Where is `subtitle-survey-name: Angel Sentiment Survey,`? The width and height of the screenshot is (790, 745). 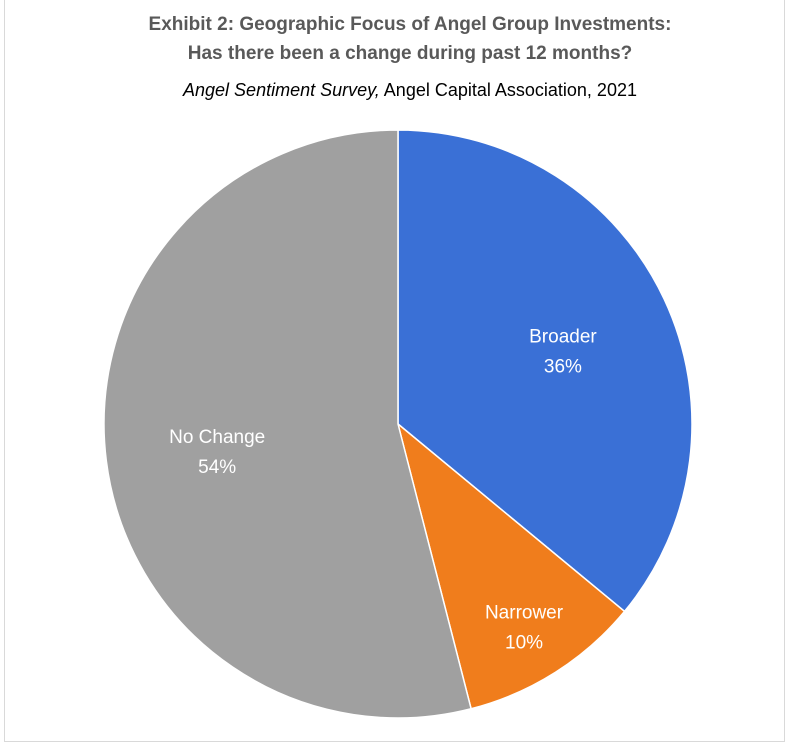 subtitle-survey-name: Angel Sentiment Survey, is located at coordinates (281, 90).